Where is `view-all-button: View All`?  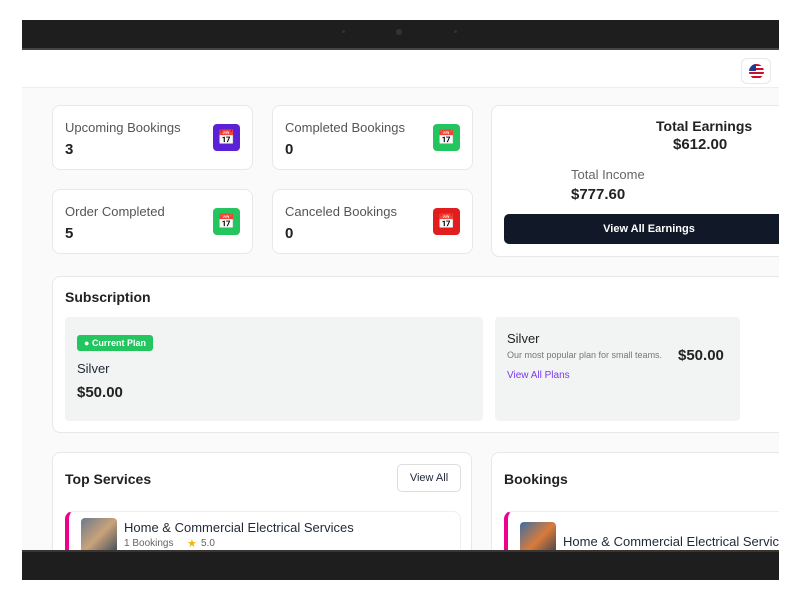
view-all-button: View All is located at coordinates (429, 478).